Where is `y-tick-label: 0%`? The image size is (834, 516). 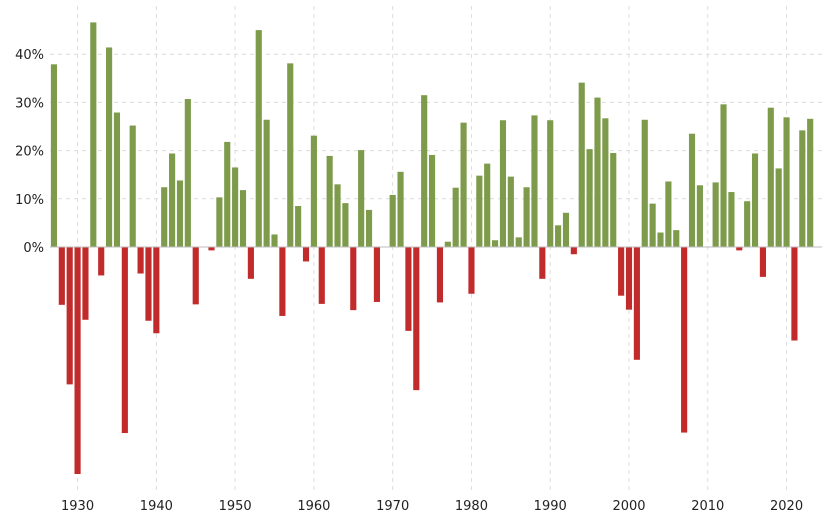 y-tick-label: 0% is located at coordinates (33, 248).